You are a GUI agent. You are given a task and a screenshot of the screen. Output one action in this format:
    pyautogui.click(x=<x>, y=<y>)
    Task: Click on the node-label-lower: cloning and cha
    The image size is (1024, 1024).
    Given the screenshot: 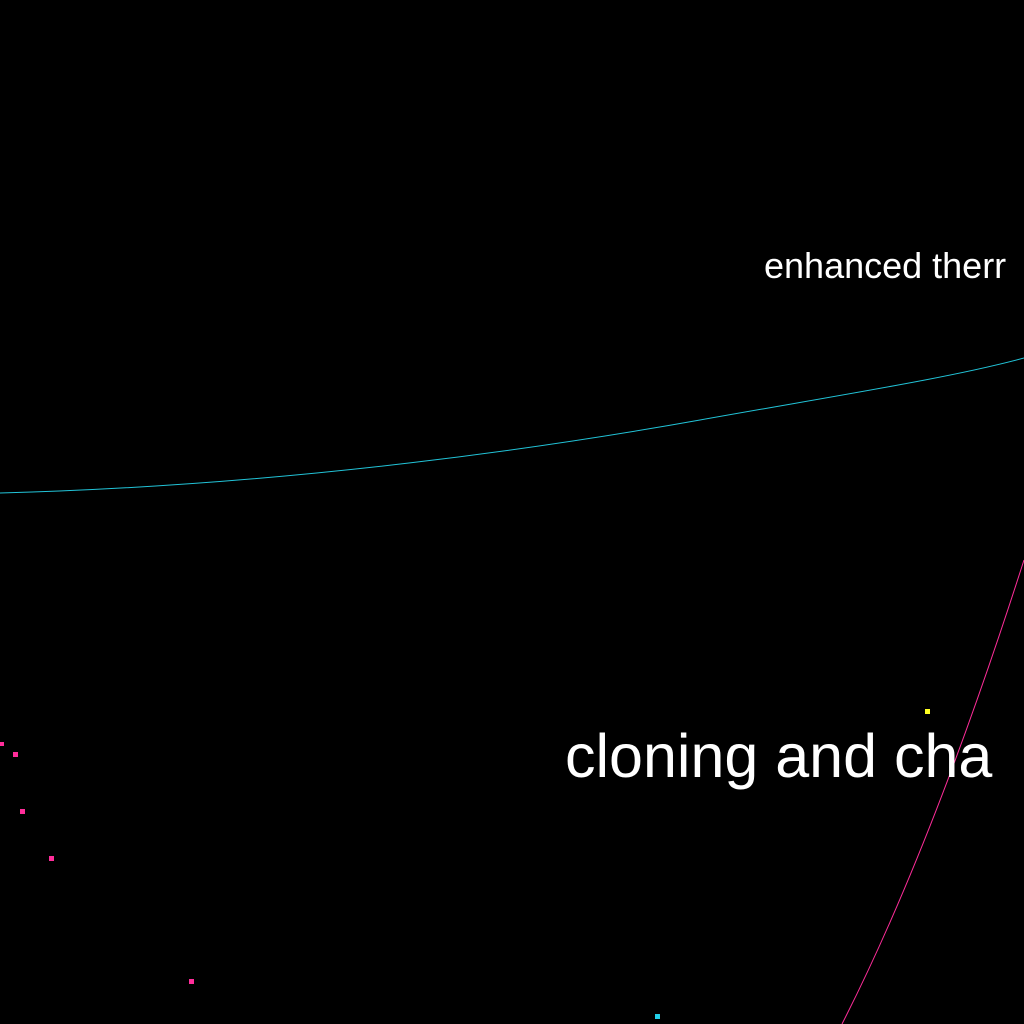 What is the action you would take?
    pyautogui.click(x=779, y=756)
    